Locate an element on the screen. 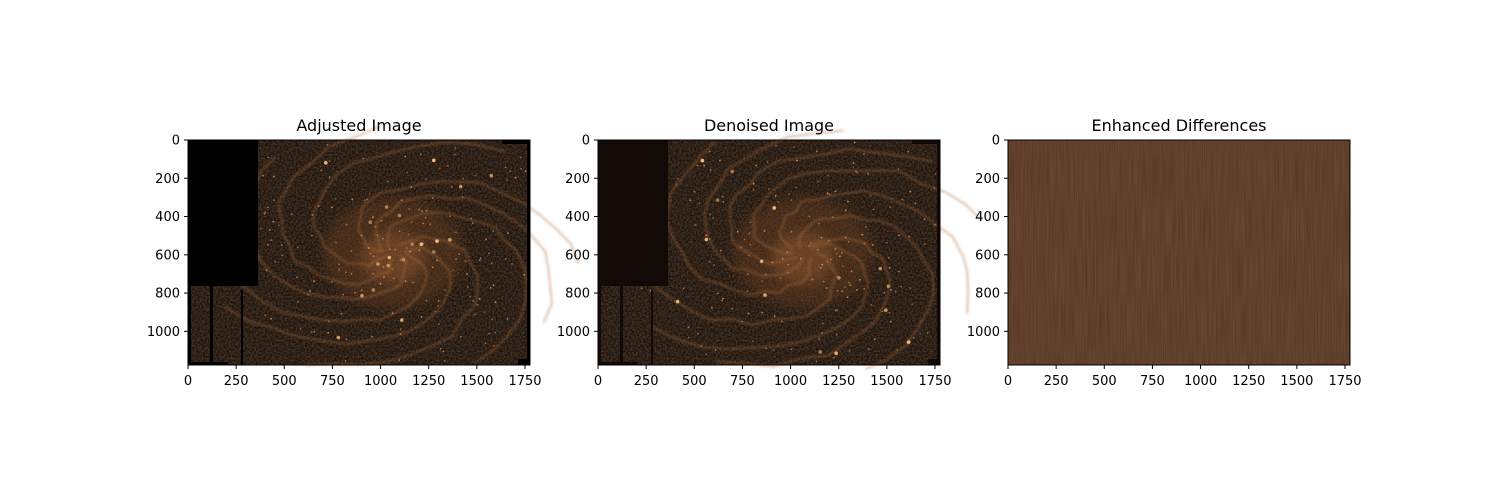  panel-title: Denoised Image is located at coordinates (769, 125).